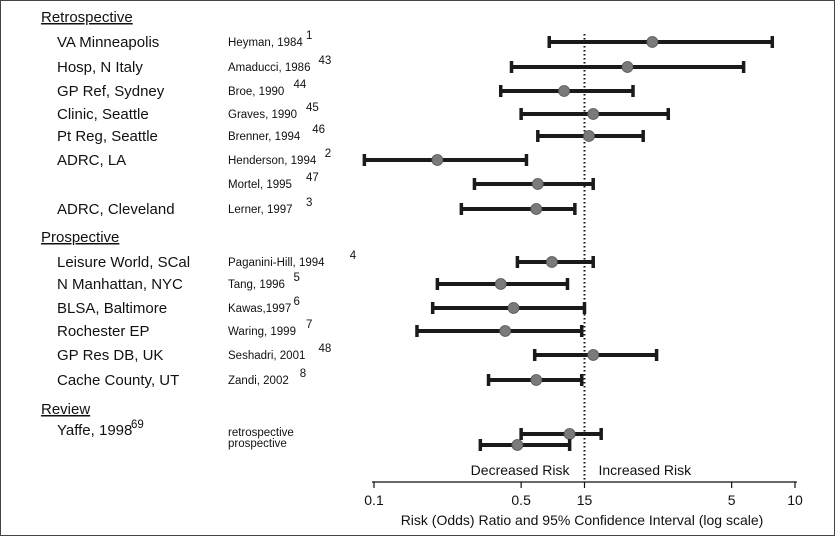  What do you see at coordinates (297, 278) in the screenshot?
I see `study-ref-superscript: 5` at bounding box center [297, 278].